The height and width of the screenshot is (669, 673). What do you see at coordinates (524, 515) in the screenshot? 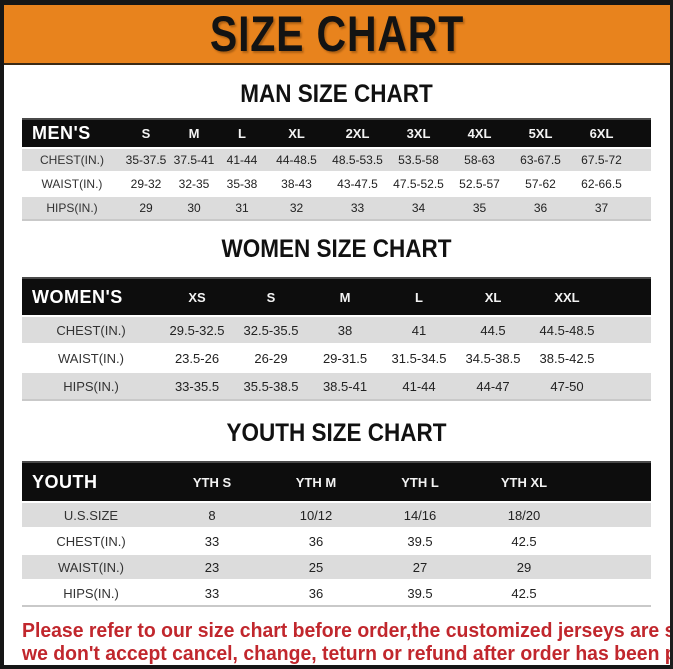
I see `measurement-value: 18/20` at bounding box center [524, 515].